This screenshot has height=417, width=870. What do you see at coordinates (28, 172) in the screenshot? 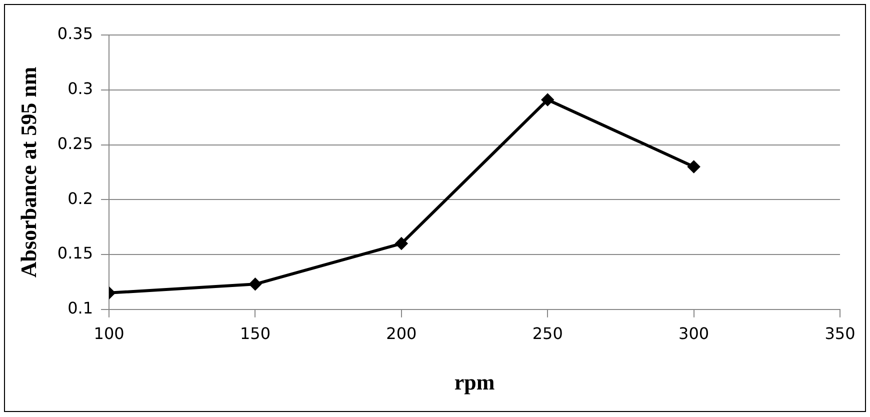
I see `y-axis-title: Absorbance at 595 nm` at bounding box center [28, 172].